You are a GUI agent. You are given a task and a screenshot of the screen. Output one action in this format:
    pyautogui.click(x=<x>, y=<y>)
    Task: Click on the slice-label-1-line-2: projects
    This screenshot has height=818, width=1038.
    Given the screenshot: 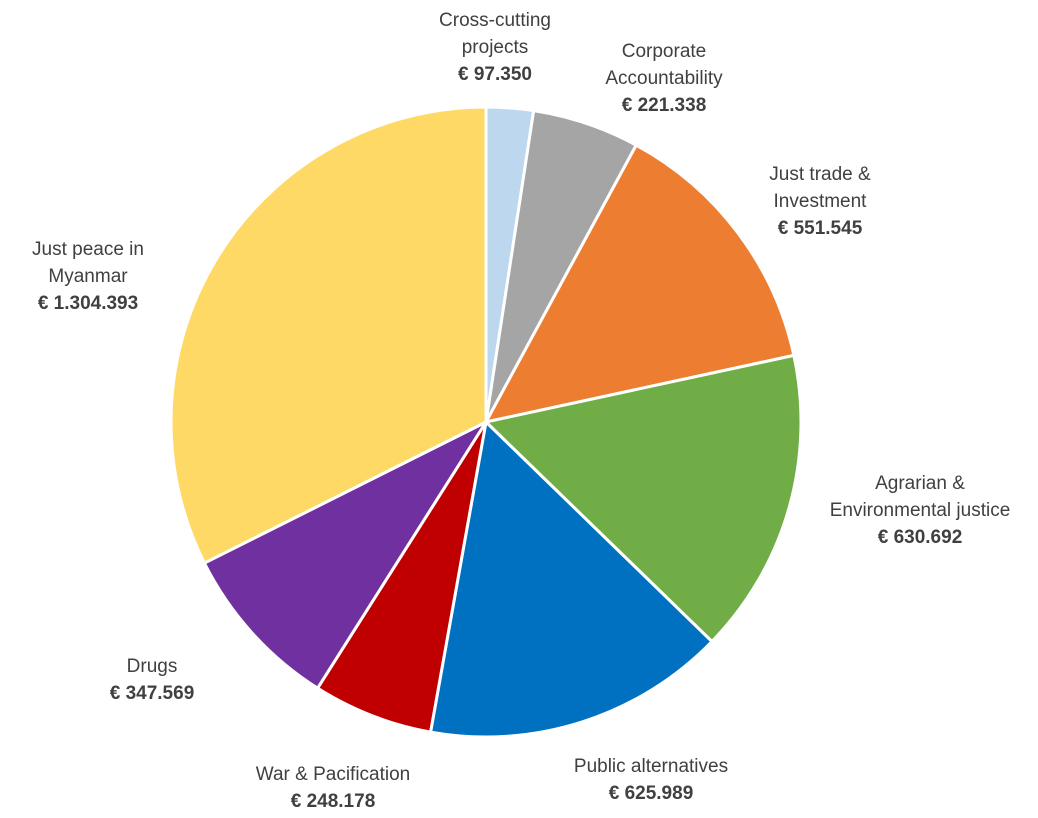 What is the action you would take?
    pyautogui.click(x=495, y=47)
    